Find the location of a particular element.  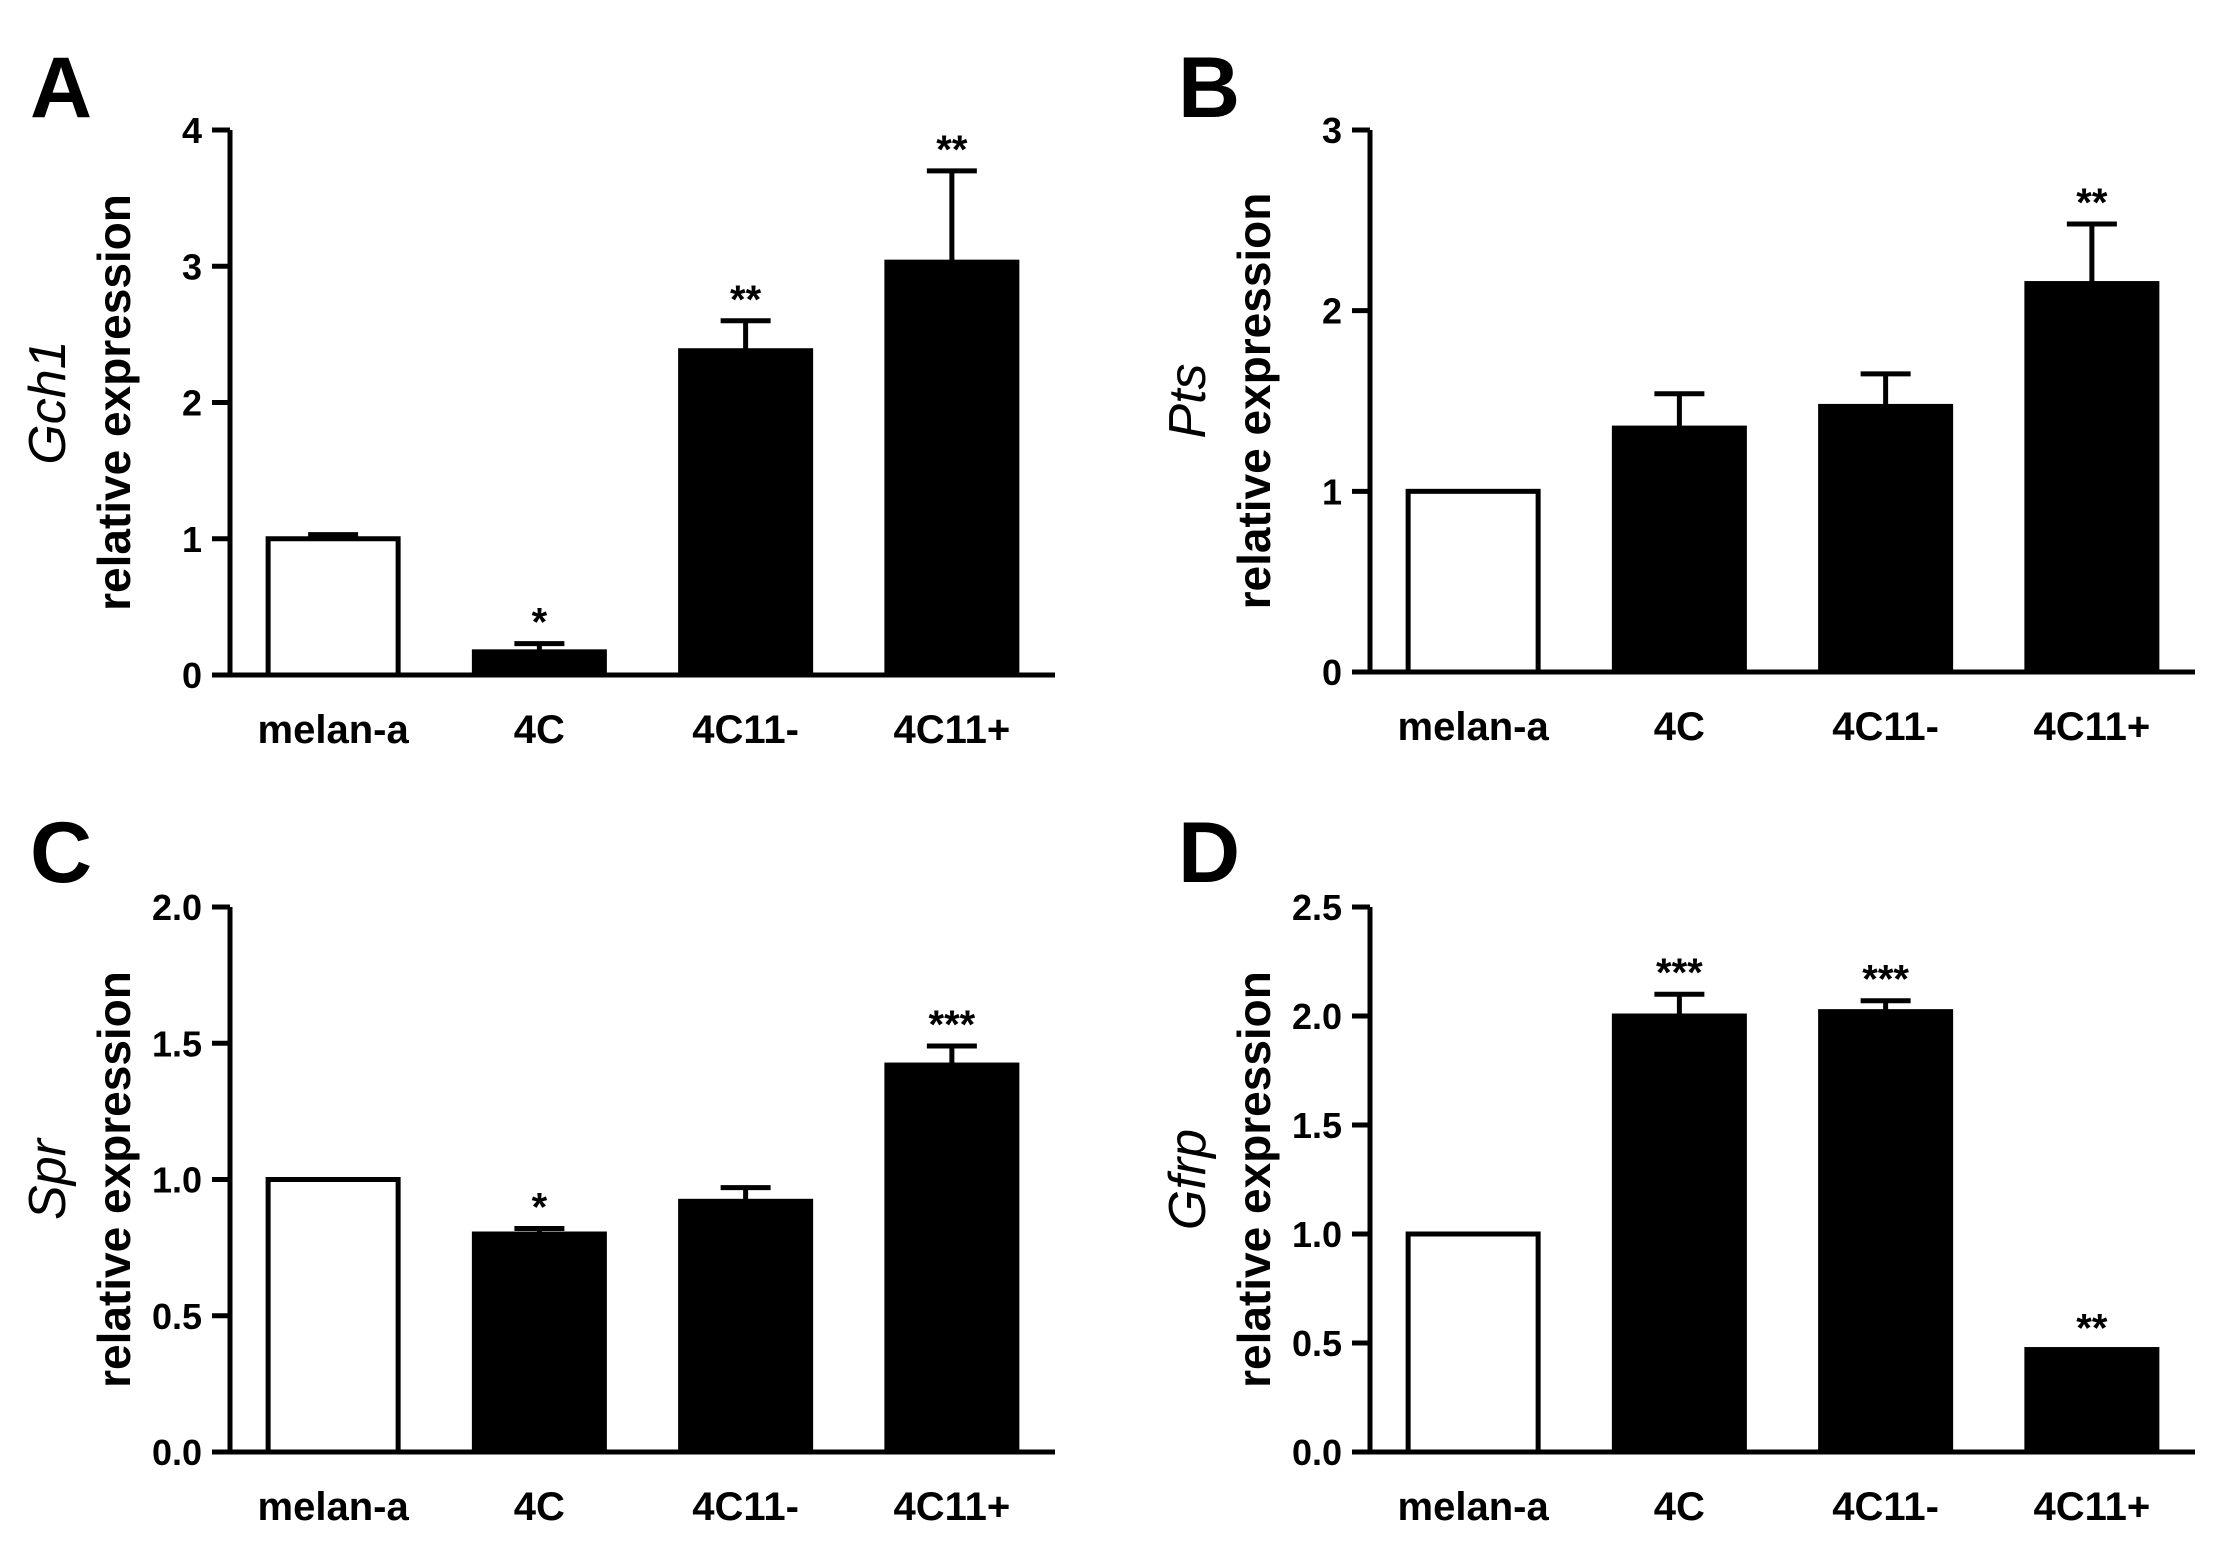

y-tick-label: 4 is located at coordinates (192, 130).